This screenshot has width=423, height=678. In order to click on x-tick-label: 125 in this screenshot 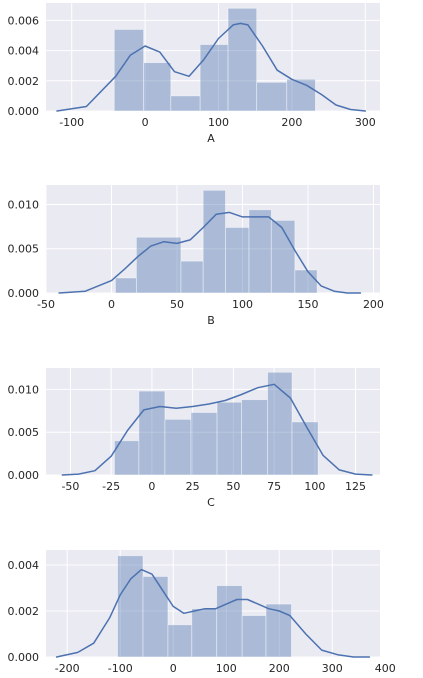, I will do `click(355, 486)`.